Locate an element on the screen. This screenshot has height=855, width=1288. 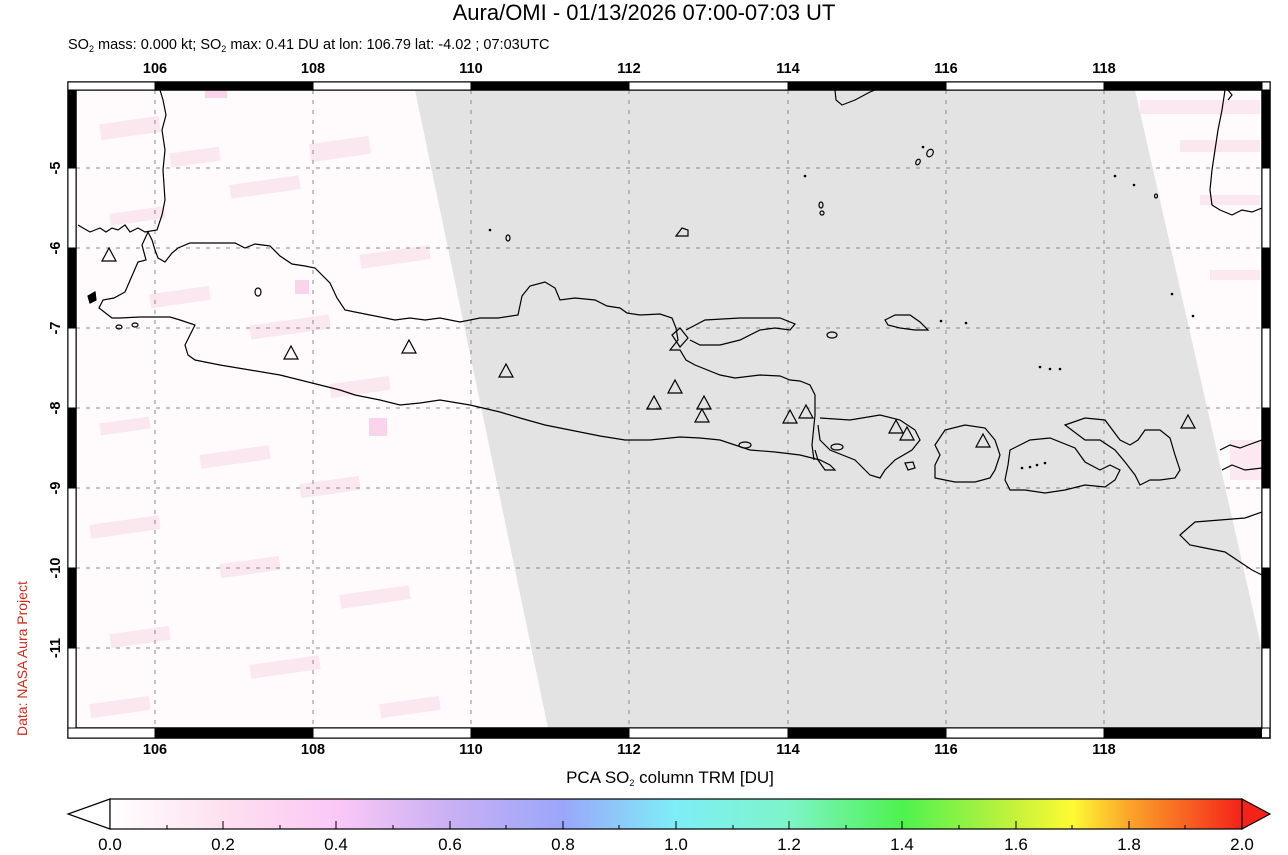
colorbar-under-arrow is located at coordinates (88, 814).